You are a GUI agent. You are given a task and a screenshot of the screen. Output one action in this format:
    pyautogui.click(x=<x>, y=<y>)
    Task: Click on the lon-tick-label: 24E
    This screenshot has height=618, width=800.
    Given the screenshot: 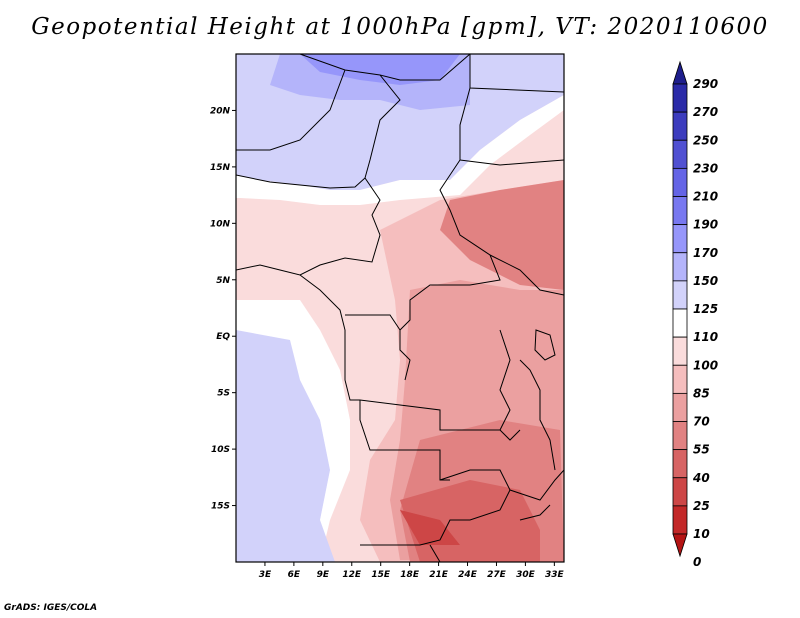 What is the action you would take?
    pyautogui.click(x=468, y=575)
    